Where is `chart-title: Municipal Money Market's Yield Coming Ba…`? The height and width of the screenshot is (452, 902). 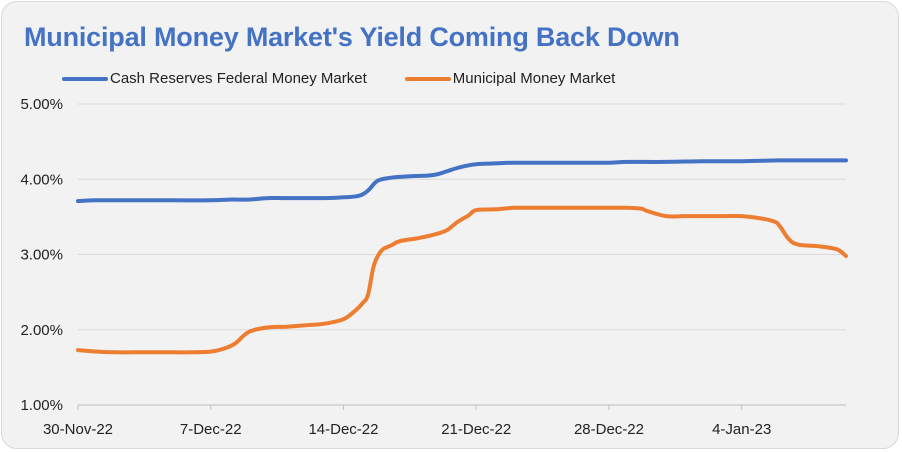
chart-title: Municipal Money Market's Yield Coming Ba… is located at coordinates (352, 37).